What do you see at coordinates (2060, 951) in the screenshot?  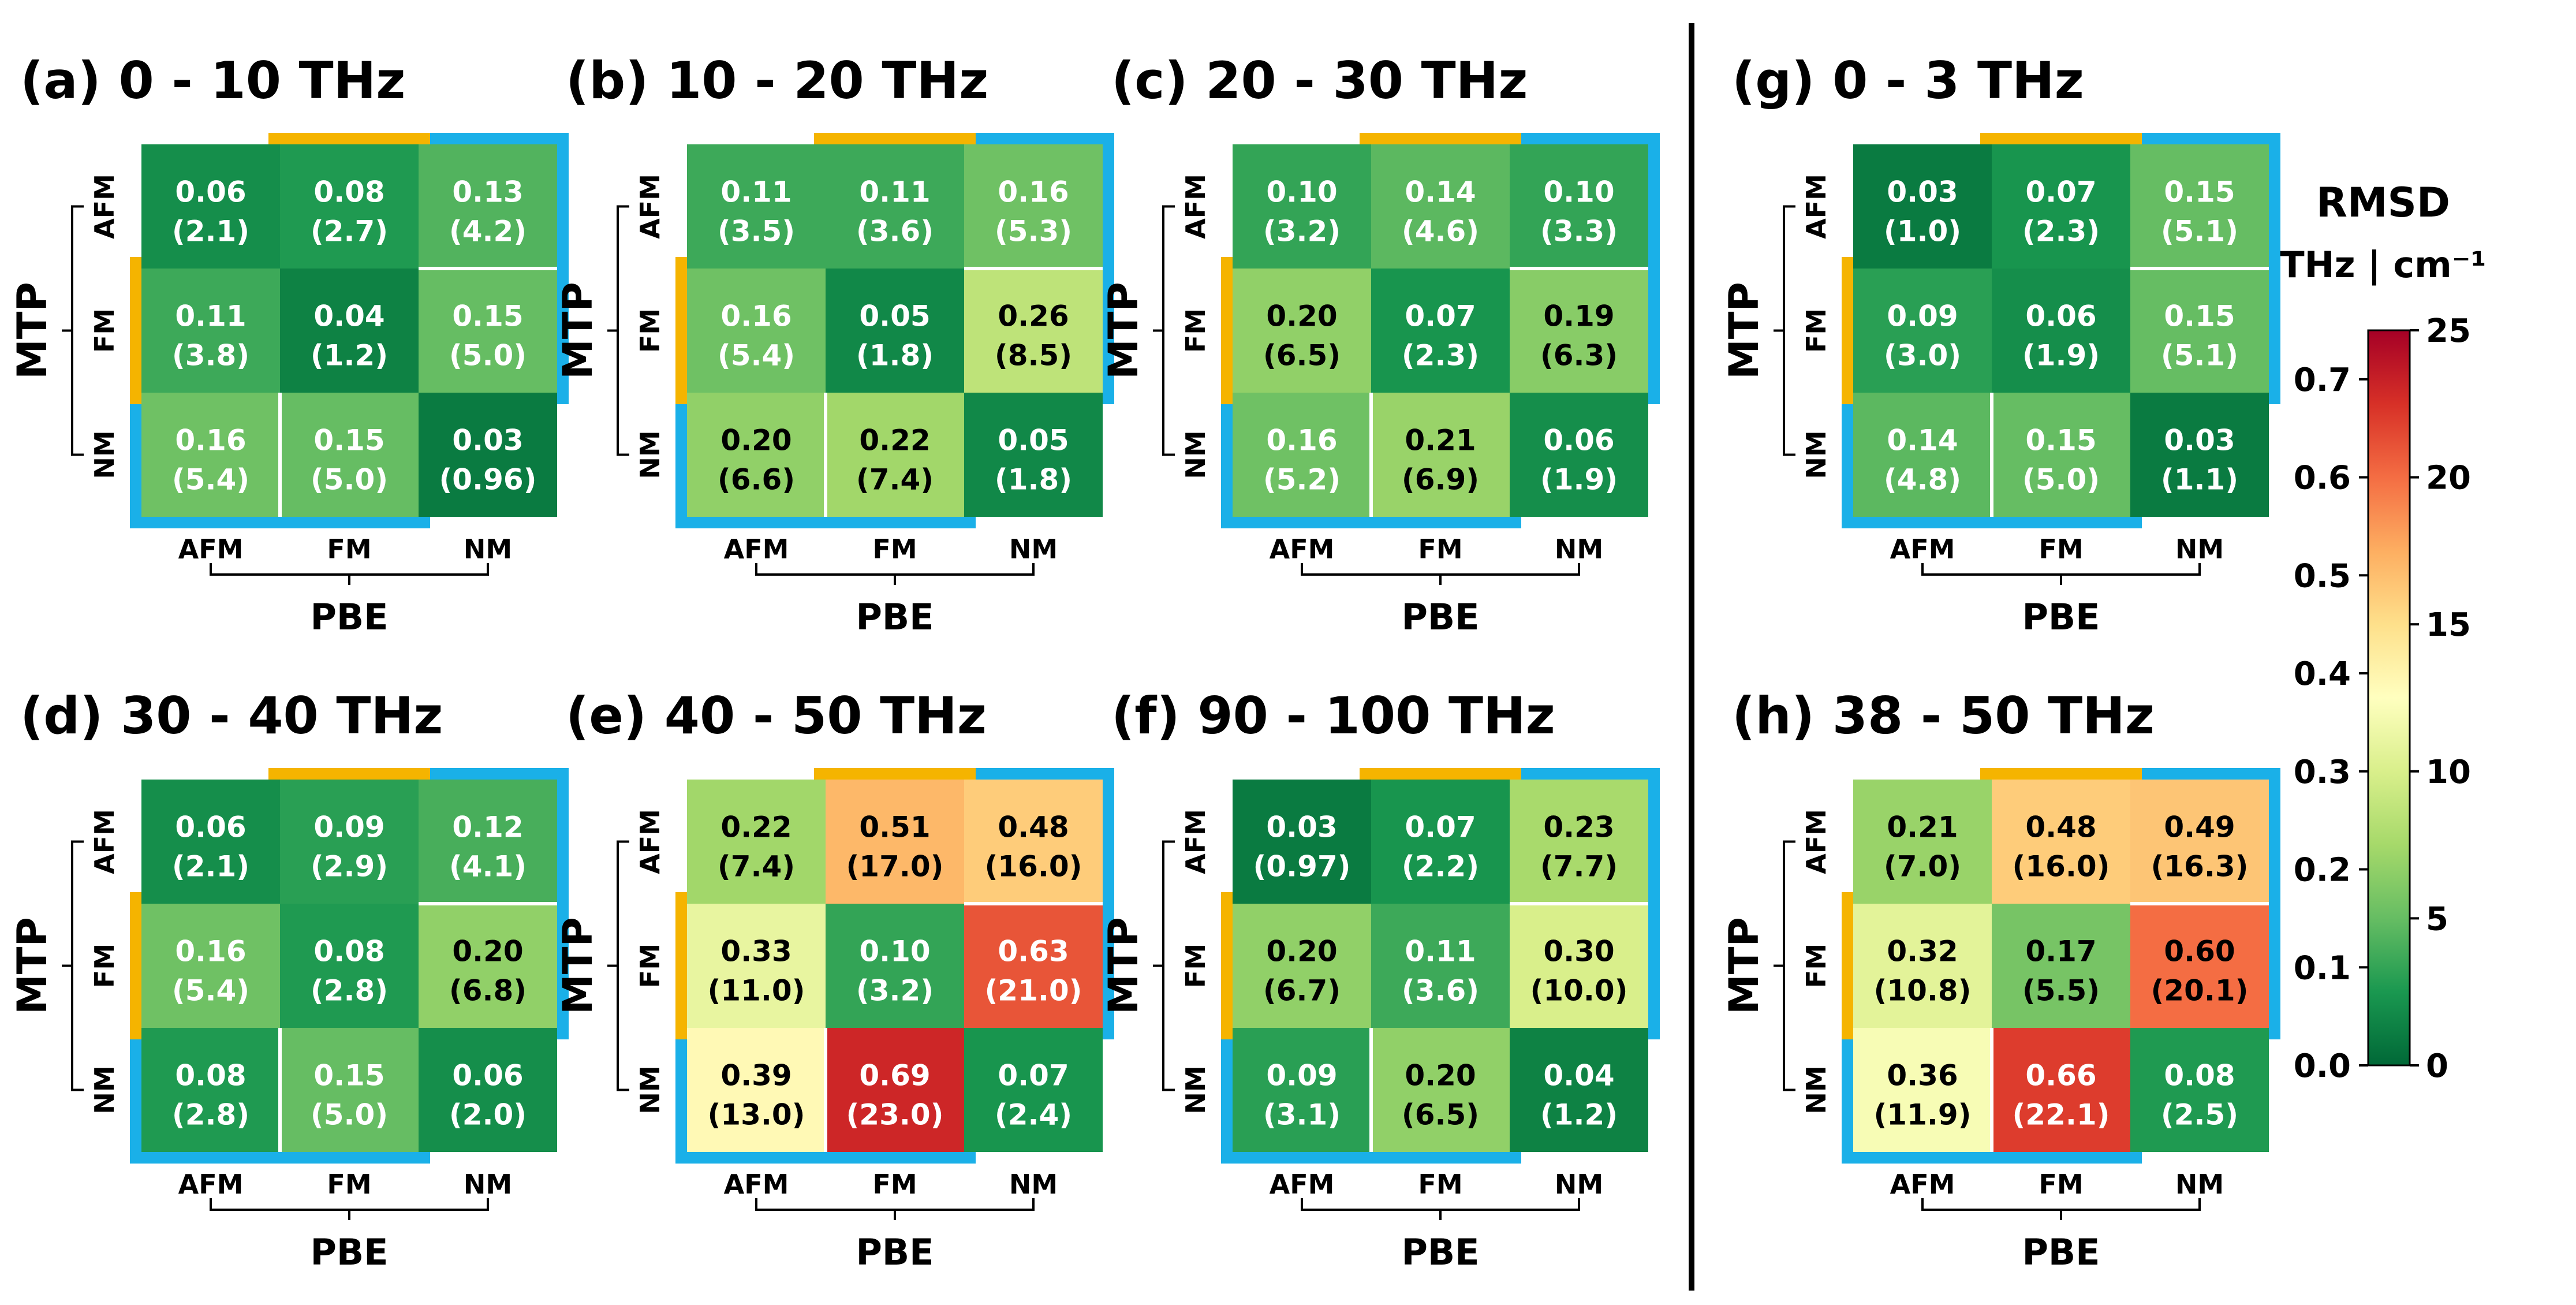 I see `cell-value-thz: 0.17` at bounding box center [2060, 951].